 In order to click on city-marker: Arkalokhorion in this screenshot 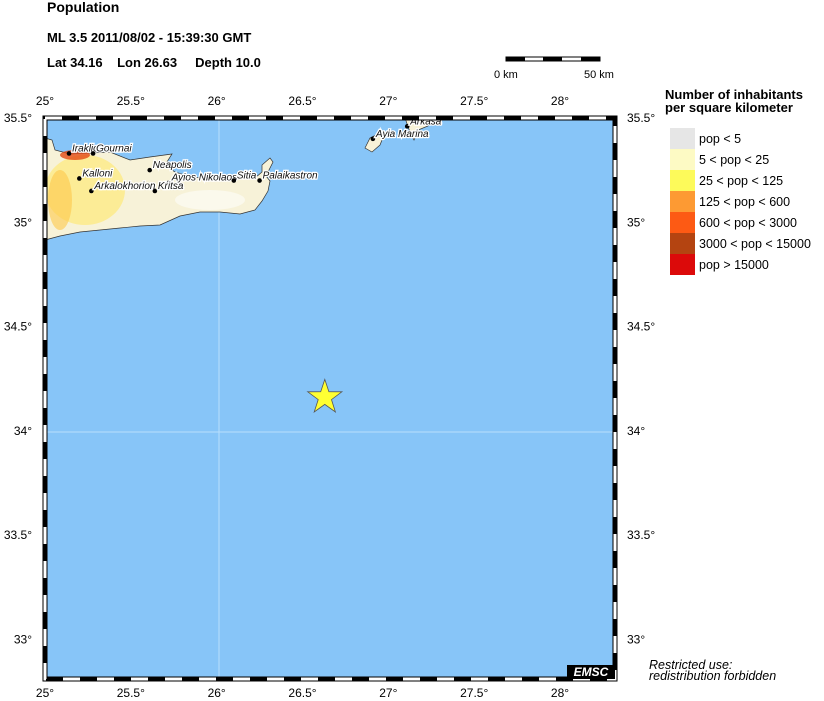, I will do `click(123, 187)`.